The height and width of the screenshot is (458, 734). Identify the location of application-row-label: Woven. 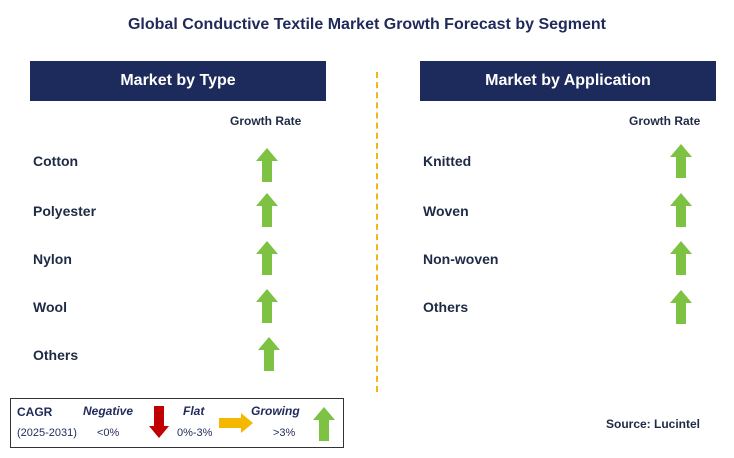
(446, 211).